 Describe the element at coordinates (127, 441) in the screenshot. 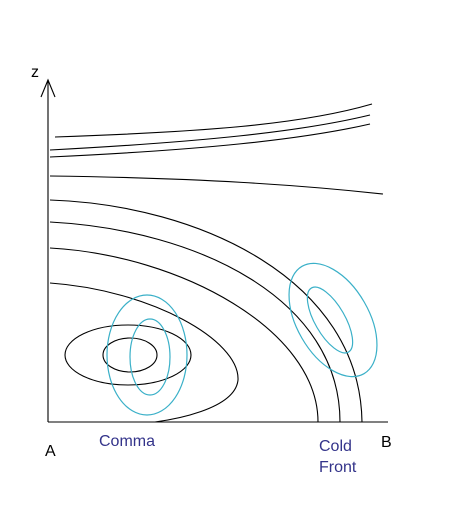

I see `comma-label: Comma` at that location.